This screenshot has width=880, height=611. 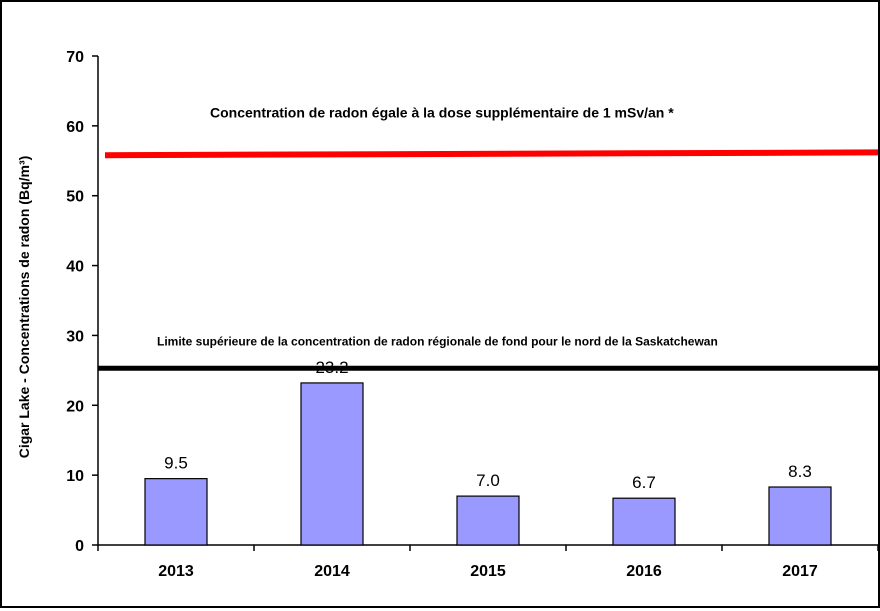 What do you see at coordinates (800, 471) in the screenshot?
I see `bar-data-label: 8.3` at bounding box center [800, 471].